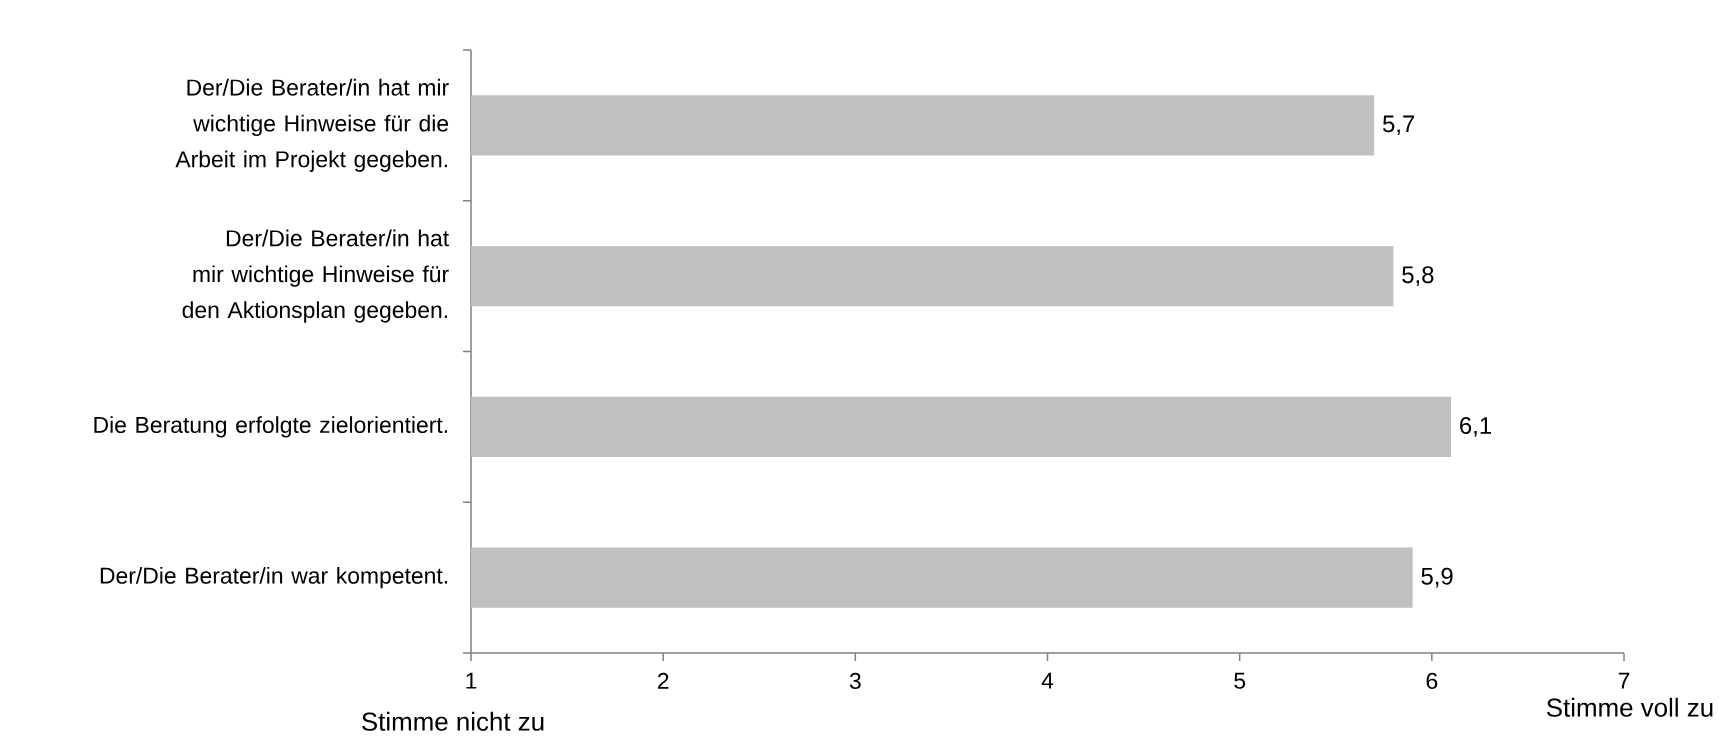 The image size is (1727, 756). What do you see at coordinates (663, 680) in the screenshot?
I see `x-tick-label: 2` at bounding box center [663, 680].